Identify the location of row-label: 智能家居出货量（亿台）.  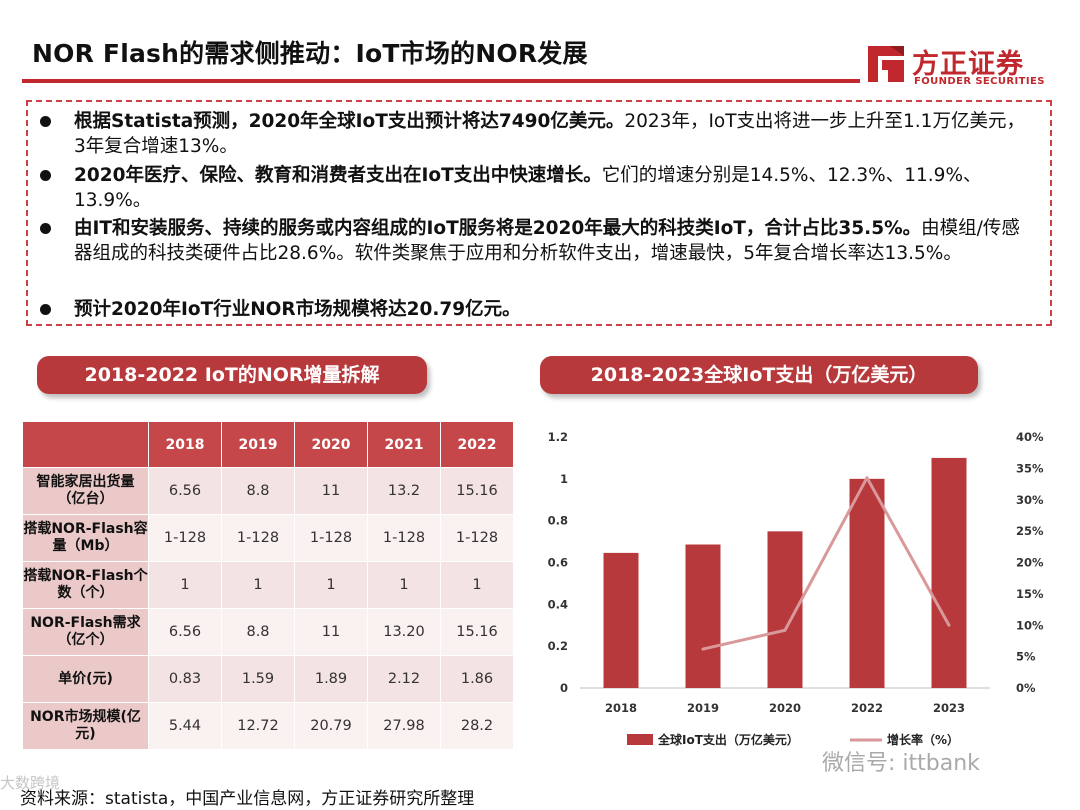
(85, 491).